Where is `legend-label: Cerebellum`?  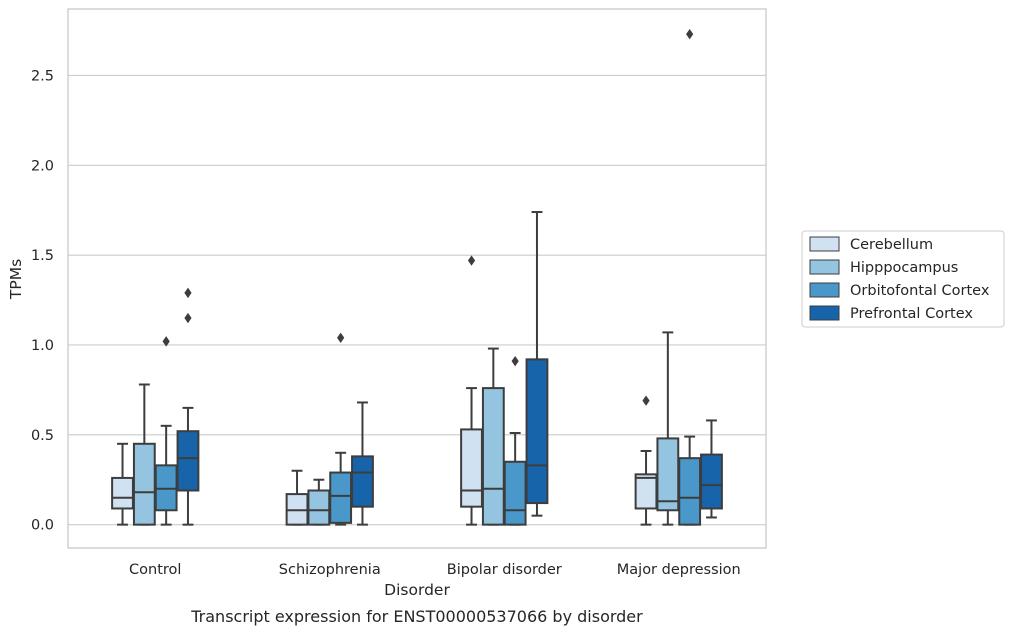
legend-label: Cerebellum is located at coordinates (891, 245).